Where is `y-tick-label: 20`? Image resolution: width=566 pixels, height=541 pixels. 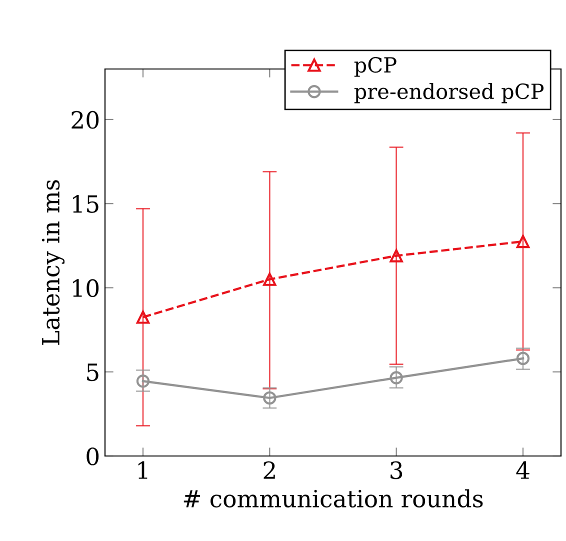
y-tick-label: 20 is located at coordinates (85, 119).